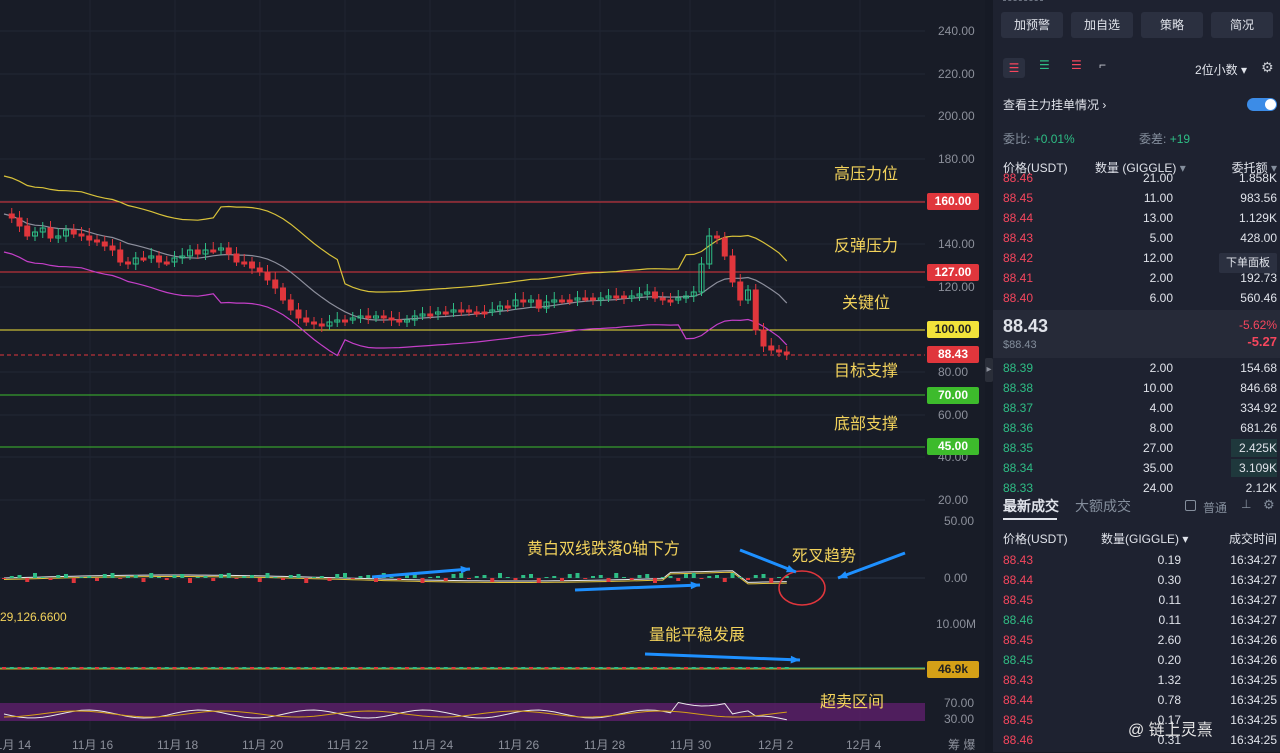 This screenshot has height=753, width=1280. I want to click on death-cross-circle, so click(802, 588).